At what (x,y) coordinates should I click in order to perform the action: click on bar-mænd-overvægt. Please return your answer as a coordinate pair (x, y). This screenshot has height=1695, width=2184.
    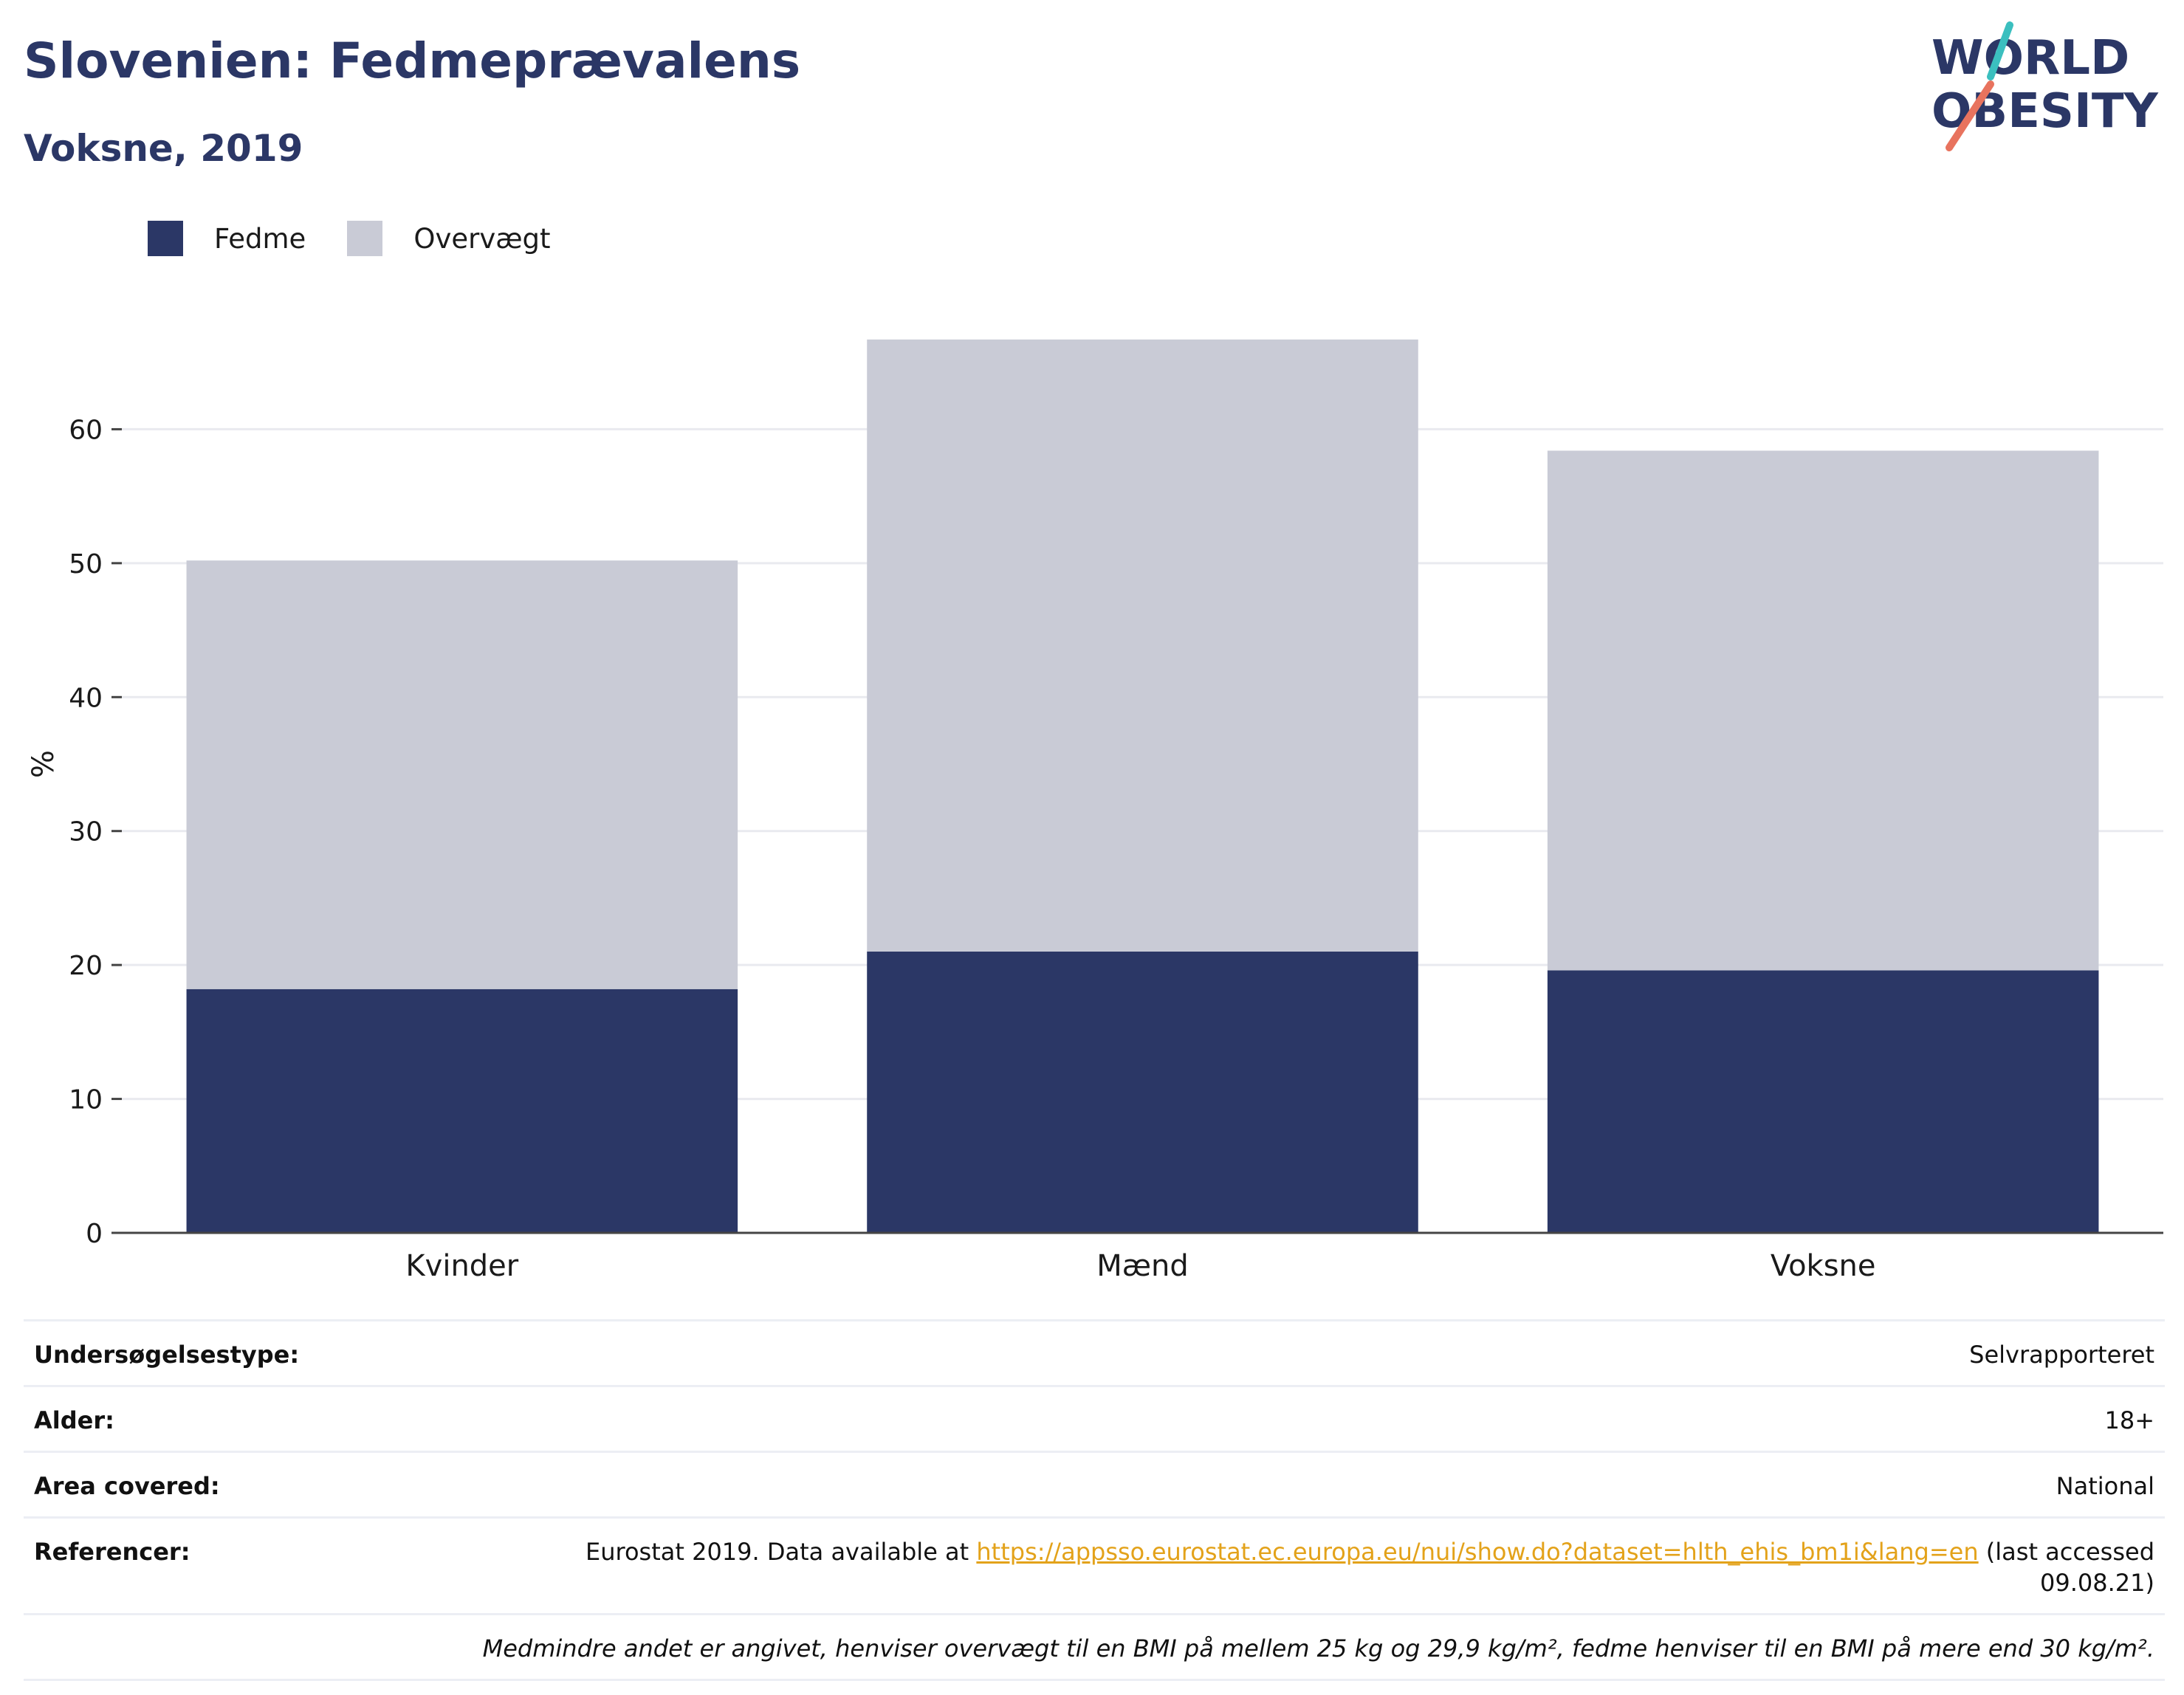
    Looking at the image, I should click on (1143, 645).